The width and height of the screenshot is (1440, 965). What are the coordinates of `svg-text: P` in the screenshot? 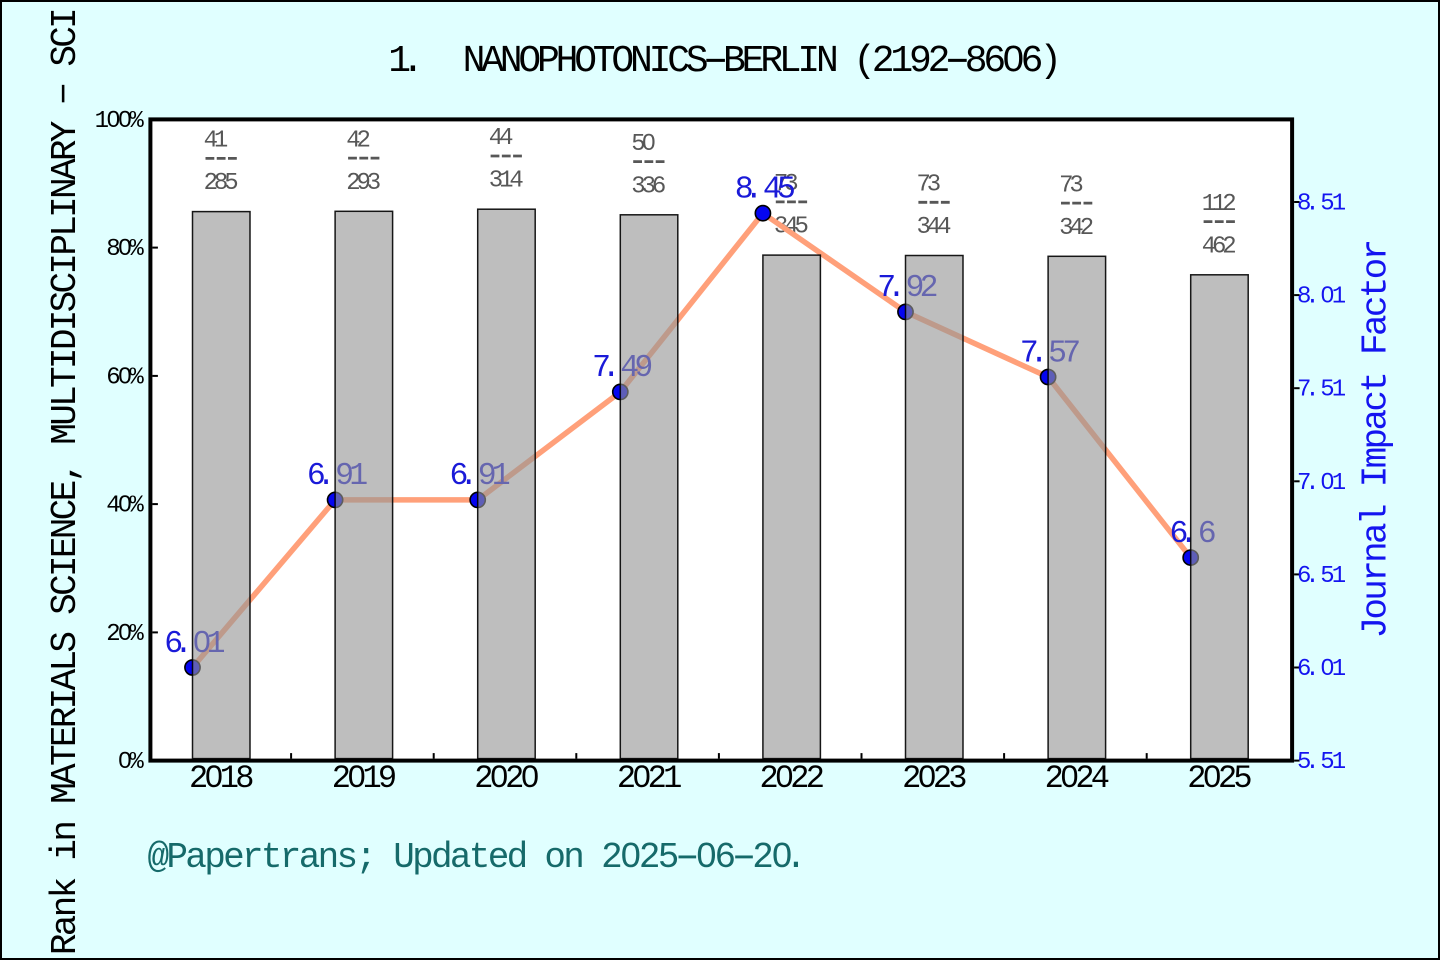 It's located at (548, 61).